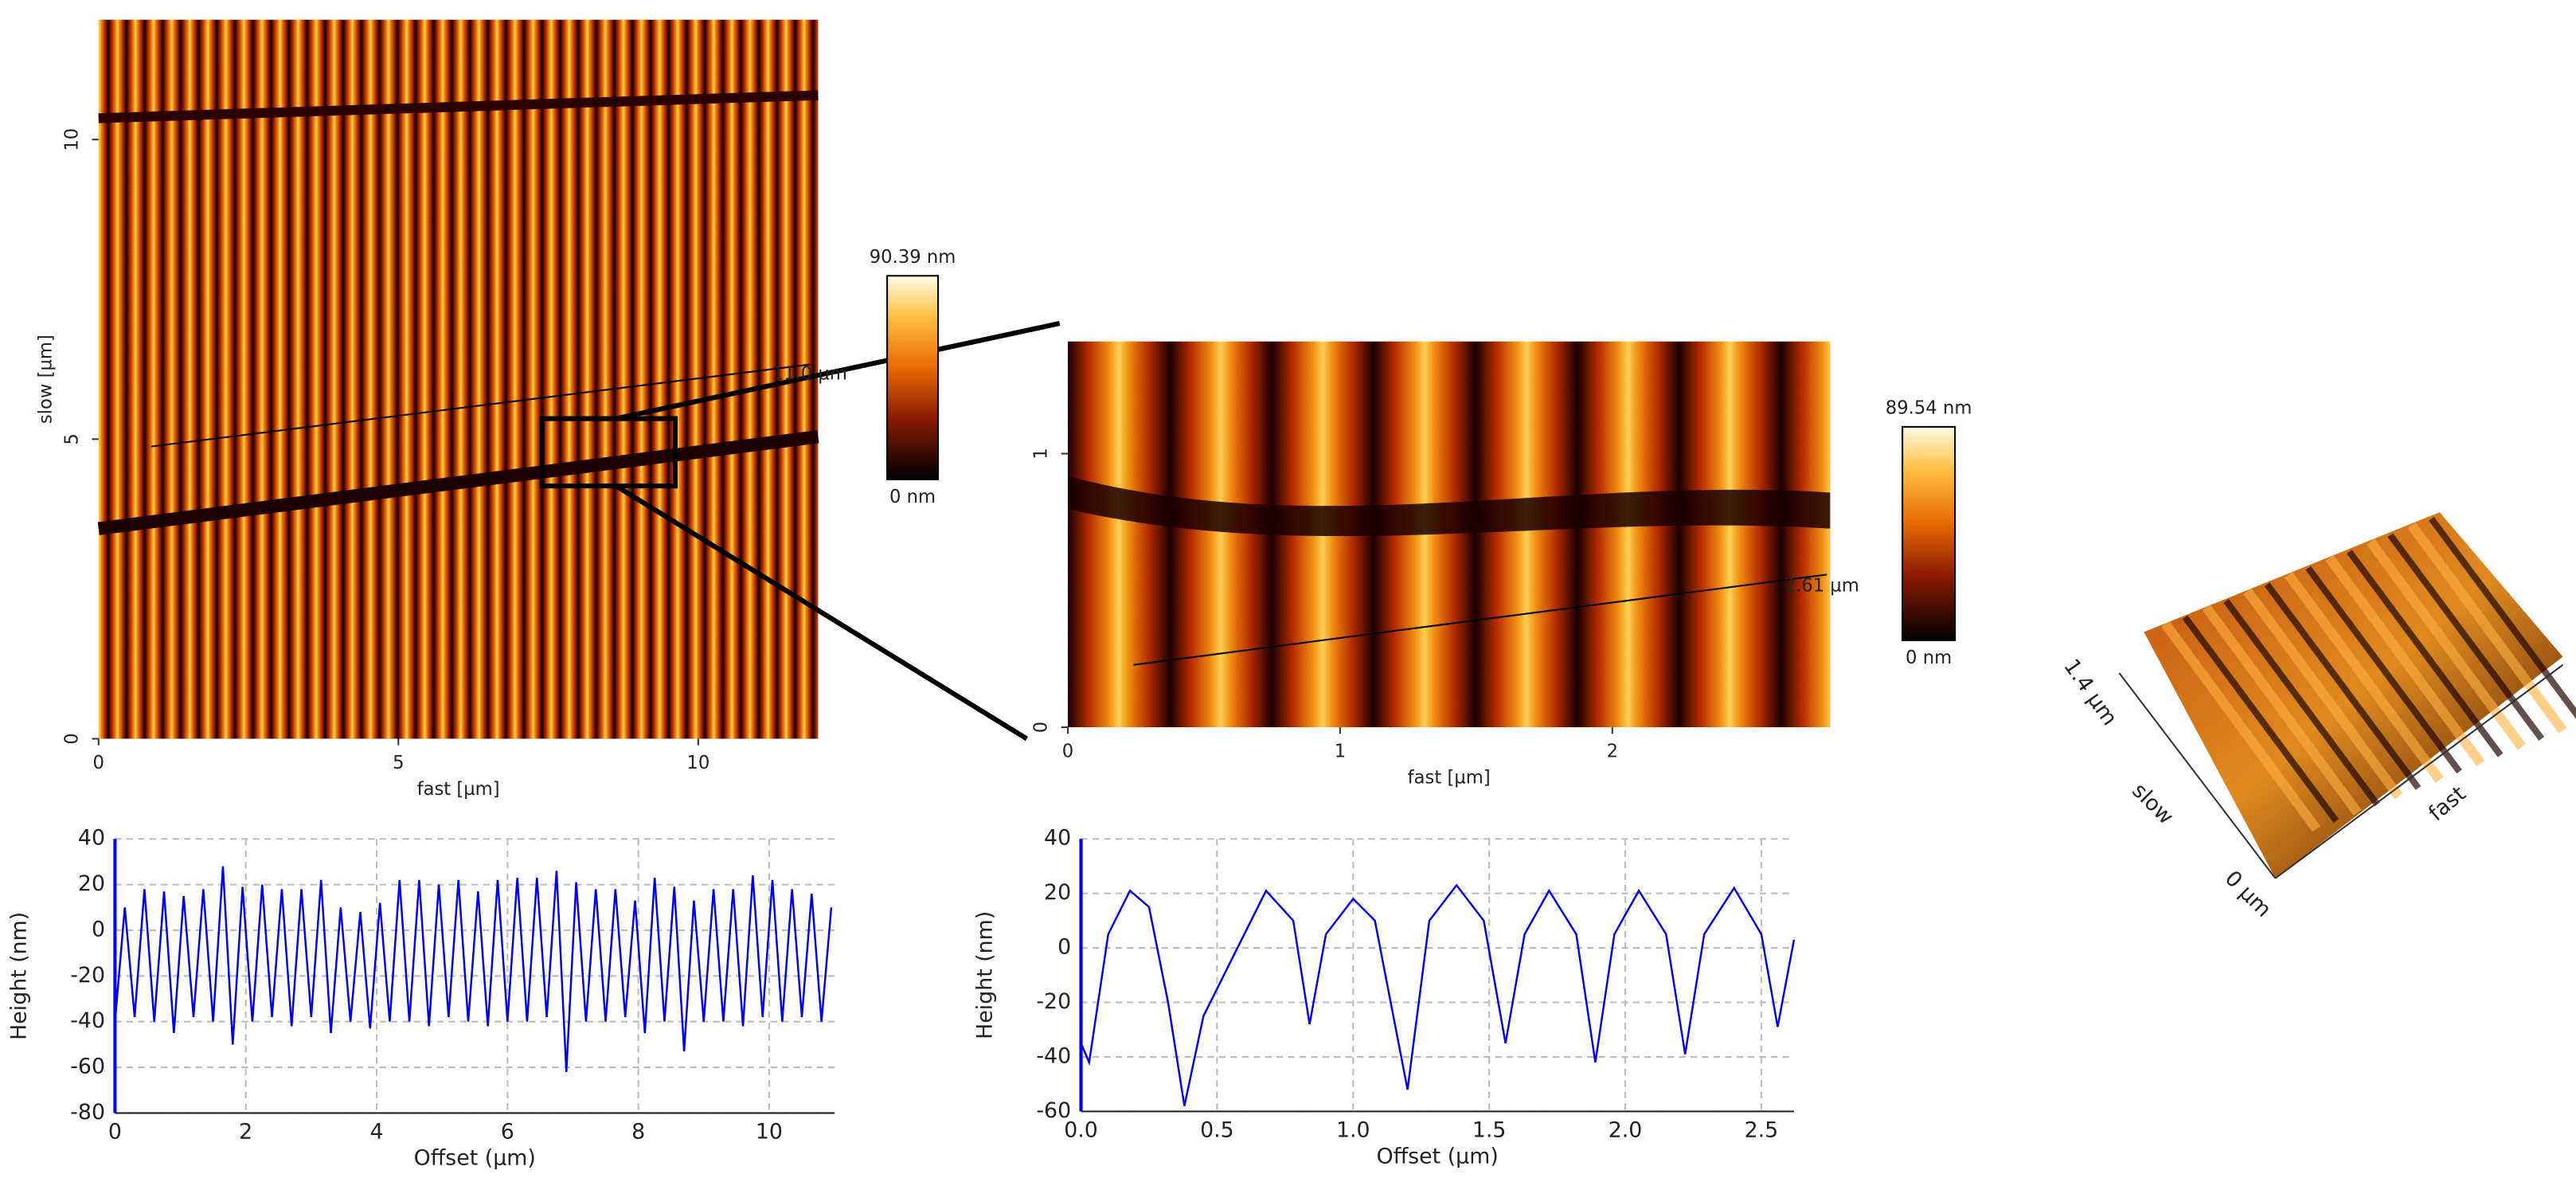 This screenshot has height=1182, width=2576. Describe the element at coordinates (71, 139) in the screenshot. I see `y-tick-label: 10` at that location.